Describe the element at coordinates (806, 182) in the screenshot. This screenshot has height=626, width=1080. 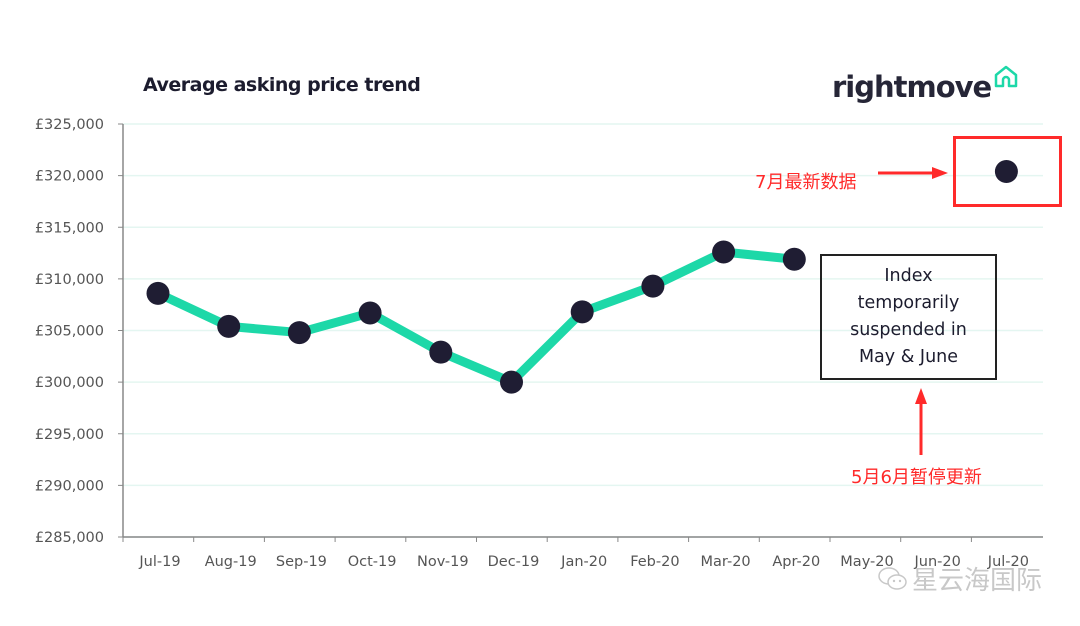
I see `latest-data-note: 7月最新数据` at that location.